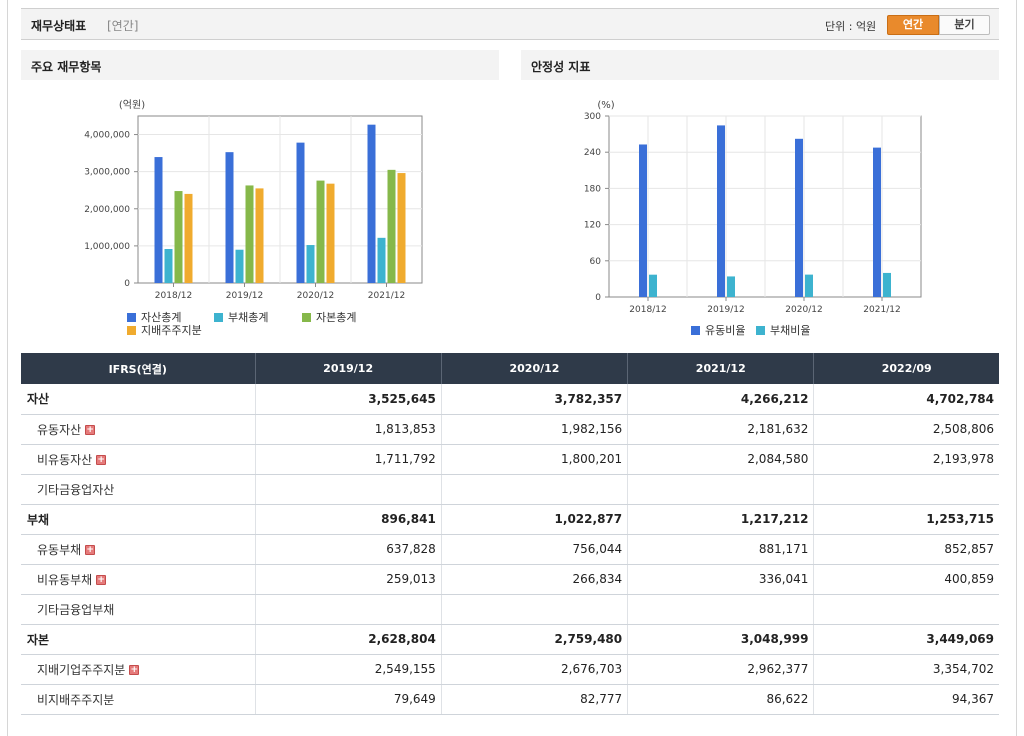  I want to click on value-cell: 2,676,703, so click(534, 669).